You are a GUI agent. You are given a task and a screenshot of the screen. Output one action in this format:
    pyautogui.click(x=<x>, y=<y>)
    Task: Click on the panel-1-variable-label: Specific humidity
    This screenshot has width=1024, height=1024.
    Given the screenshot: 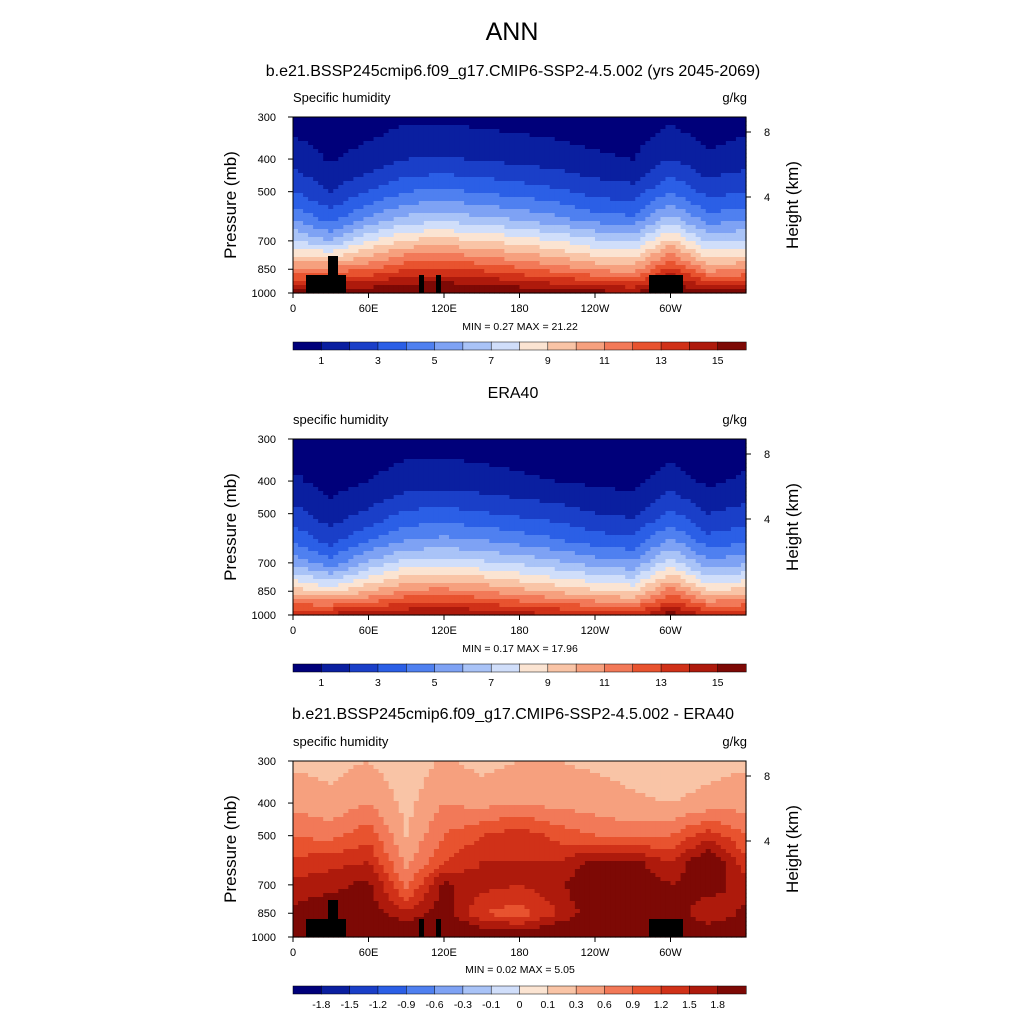 What is the action you would take?
    pyautogui.click(x=342, y=97)
    